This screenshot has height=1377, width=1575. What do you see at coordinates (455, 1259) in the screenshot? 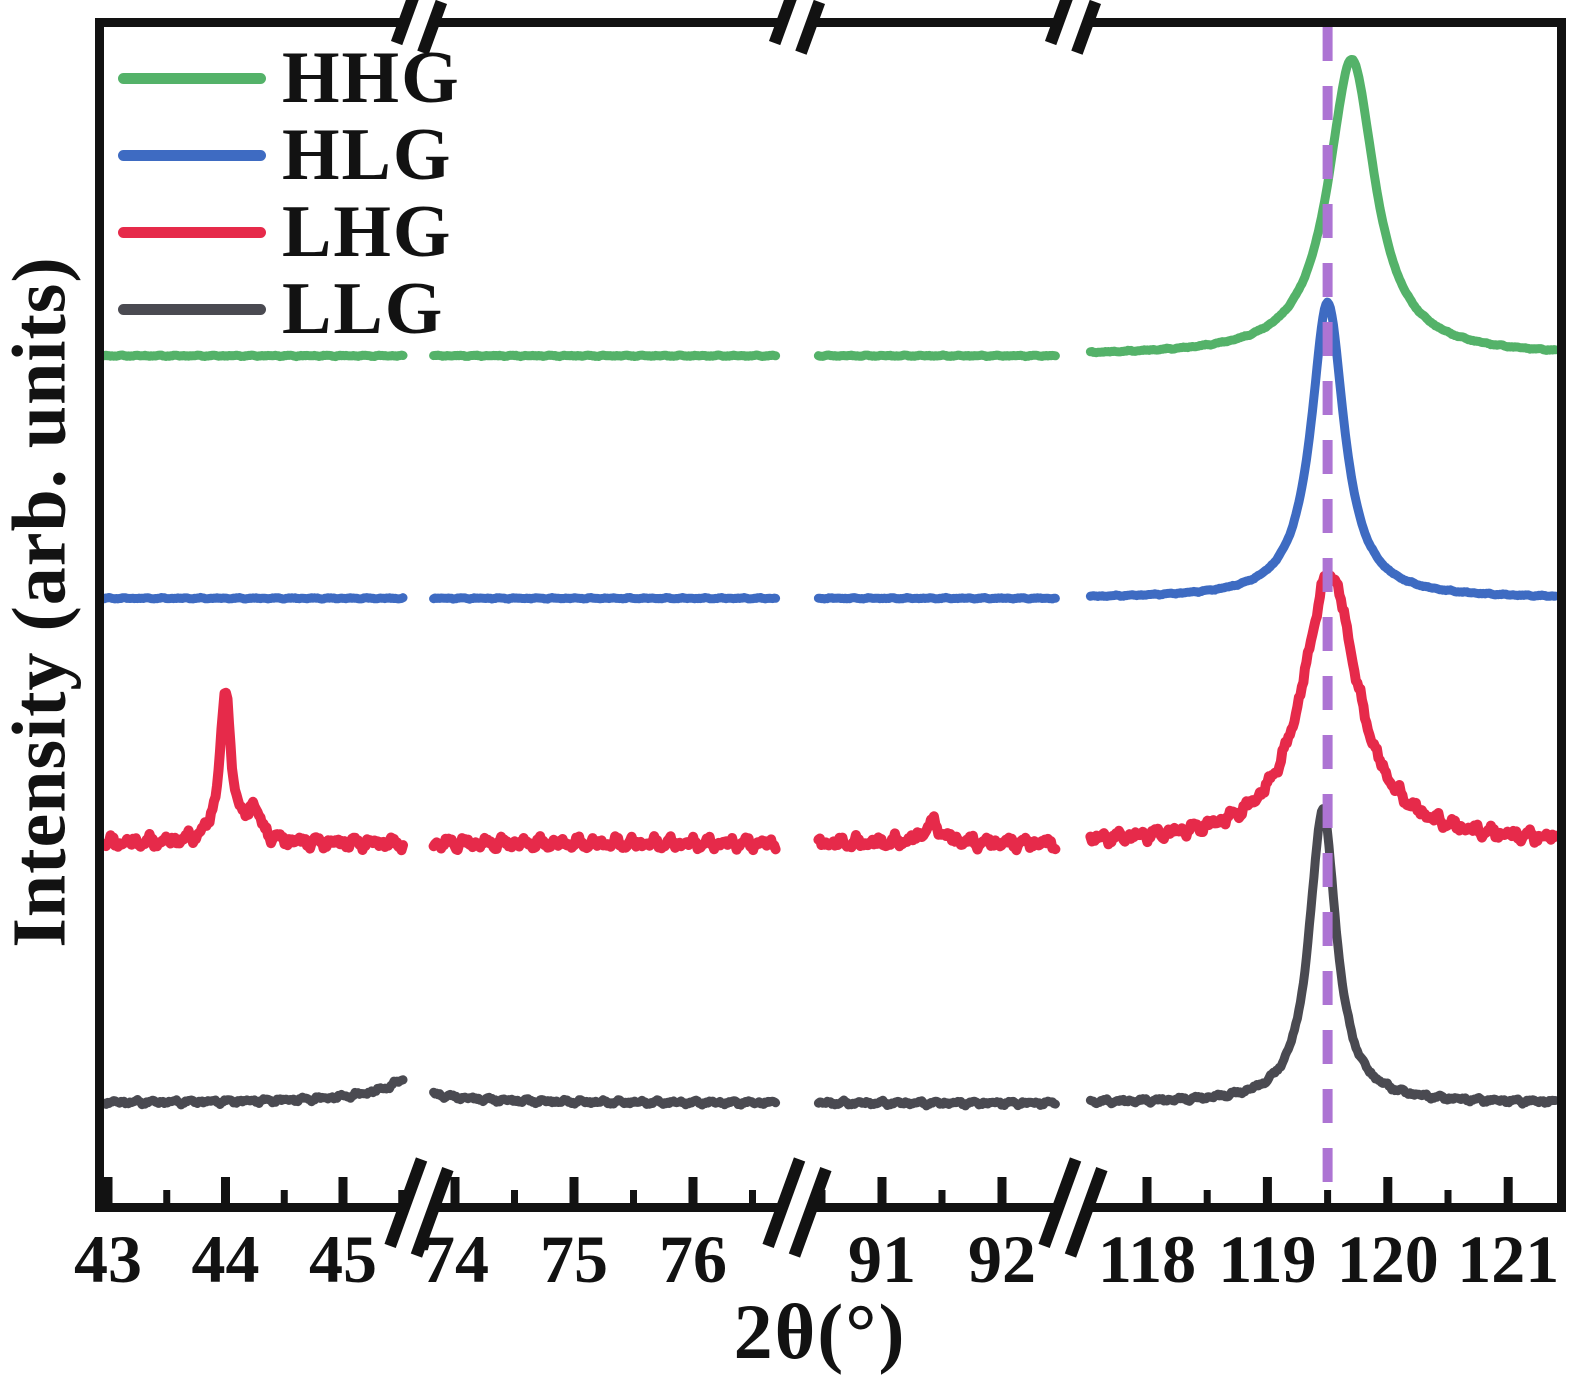
I see `x-tick-label-74: 74` at bounding box center [455, 1259].